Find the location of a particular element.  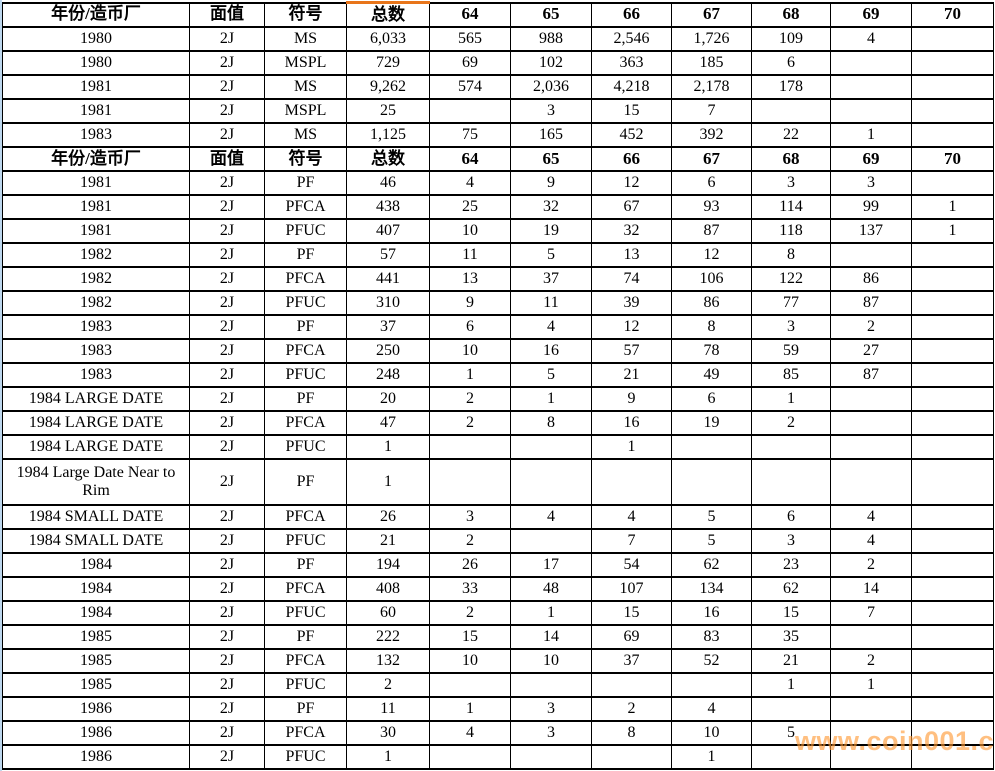

table-cell: 62 is located at coordinates (711, 565).